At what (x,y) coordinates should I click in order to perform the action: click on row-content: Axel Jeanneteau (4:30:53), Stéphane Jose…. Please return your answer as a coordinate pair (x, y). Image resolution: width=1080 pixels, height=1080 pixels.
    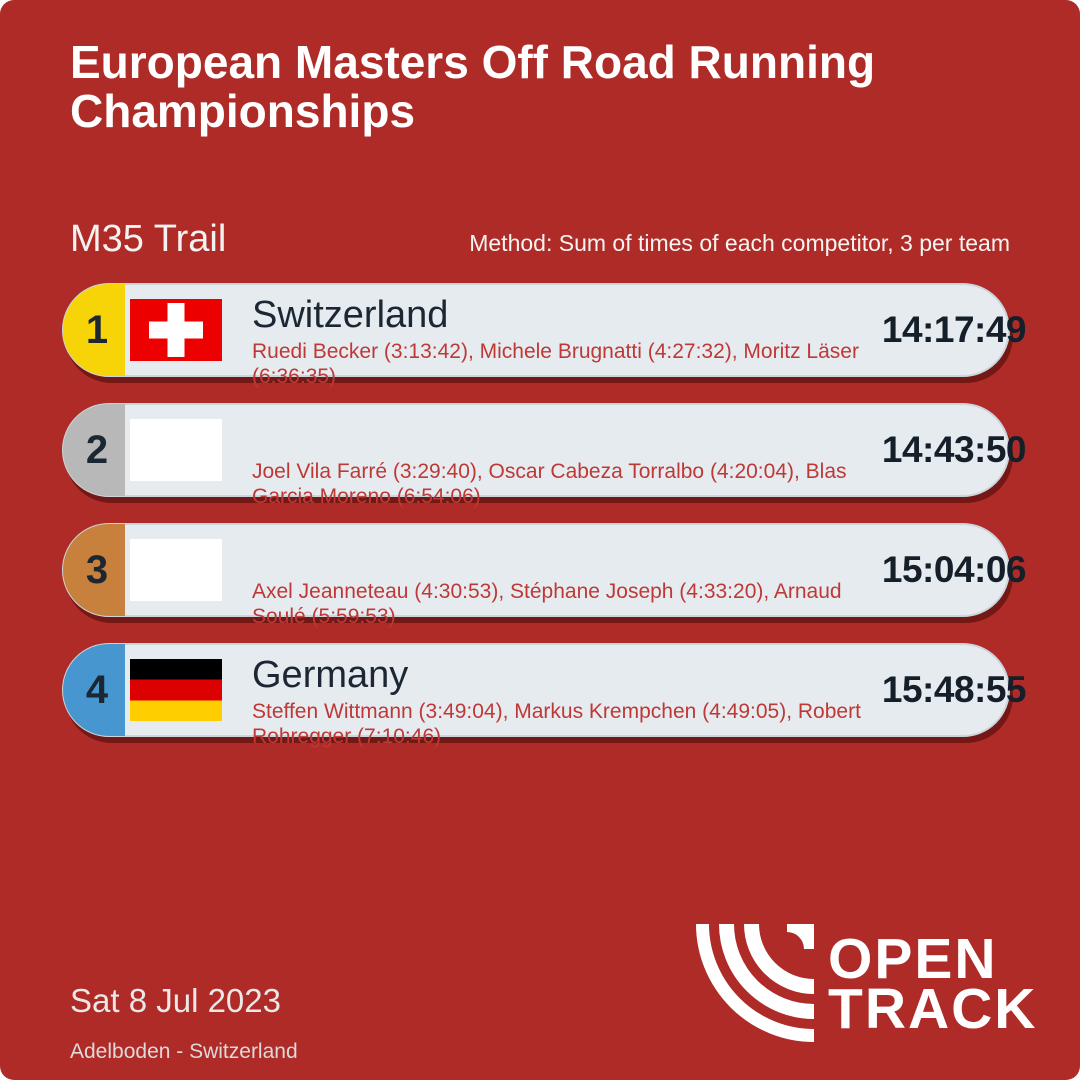
    Looking at the image, I should click on (562, 581).